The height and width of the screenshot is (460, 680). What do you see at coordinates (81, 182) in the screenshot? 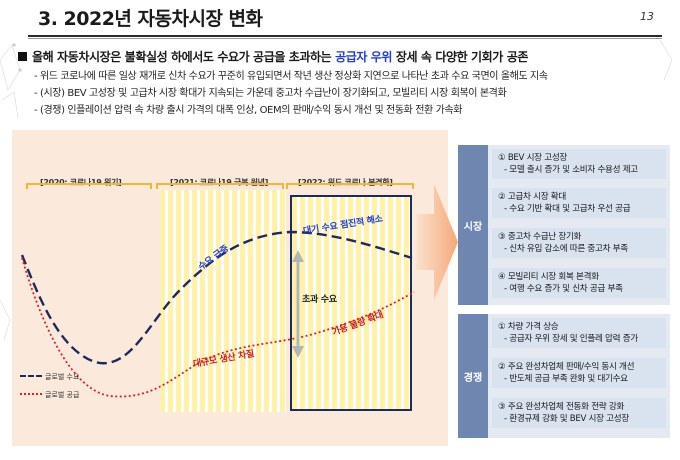
I see `era-label-2020: [2020: 코로나19 위기]` at bounding box center [81, 182].